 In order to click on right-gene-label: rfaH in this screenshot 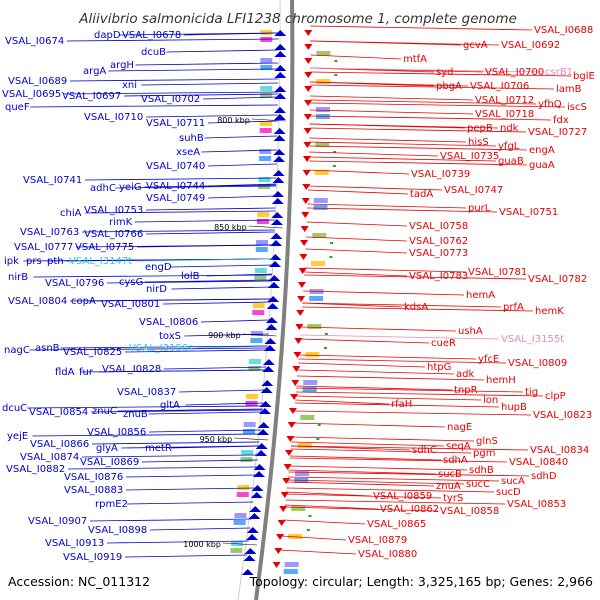, I will do `click(401, 404)`.